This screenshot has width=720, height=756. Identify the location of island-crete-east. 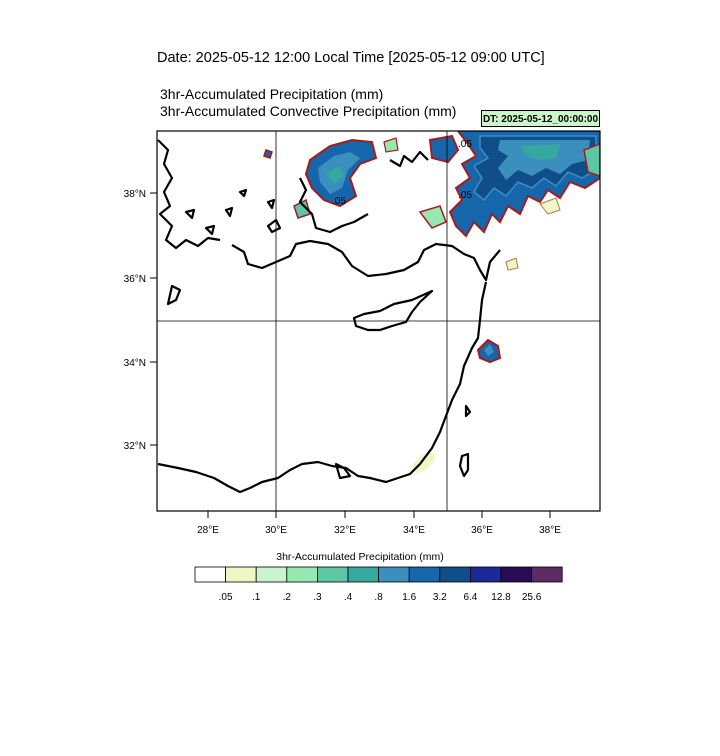
(174, 295).